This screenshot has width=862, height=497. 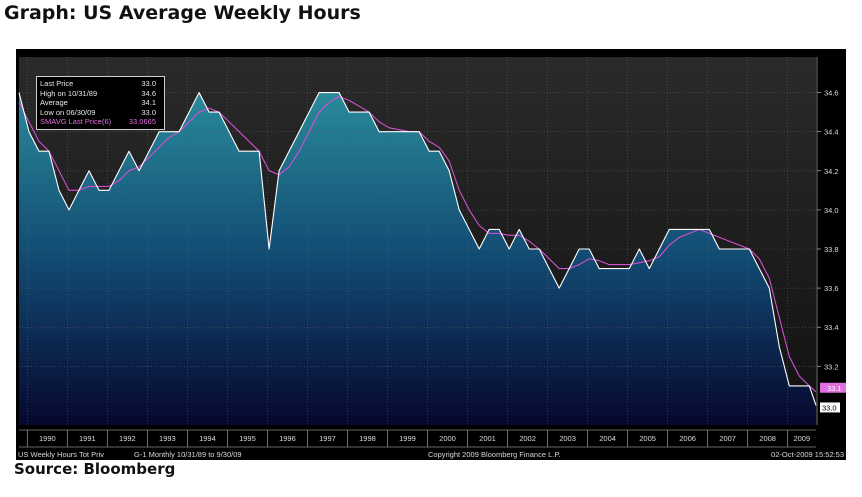 What do you see at coordinates (68, 112) in the screenshot?
I see `legend-label: Low on 06/30/09` at bounding box center [68, 112].